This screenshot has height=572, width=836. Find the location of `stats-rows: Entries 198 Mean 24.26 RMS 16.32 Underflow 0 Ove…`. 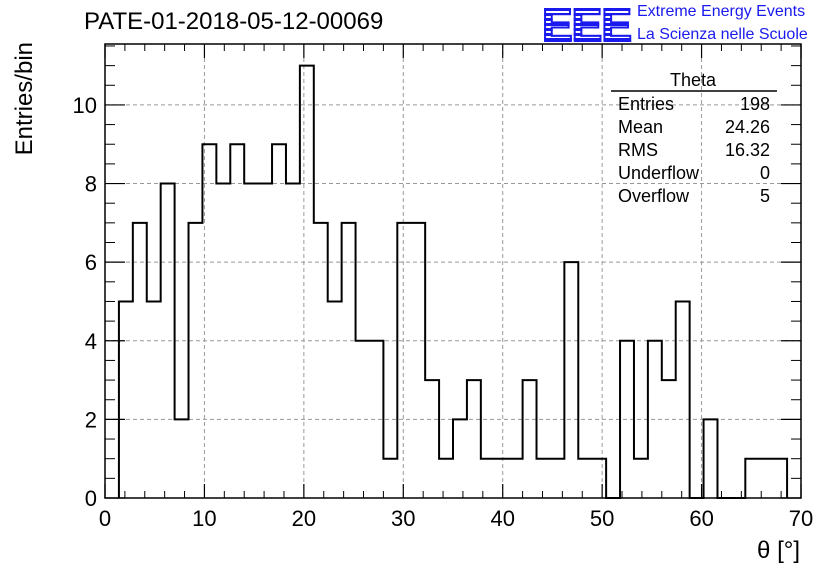

stats-rows: Entries 198 Mean 24.26 RMS 16.32 Underflow 0 Ove… is located at coordinates (694, 150).